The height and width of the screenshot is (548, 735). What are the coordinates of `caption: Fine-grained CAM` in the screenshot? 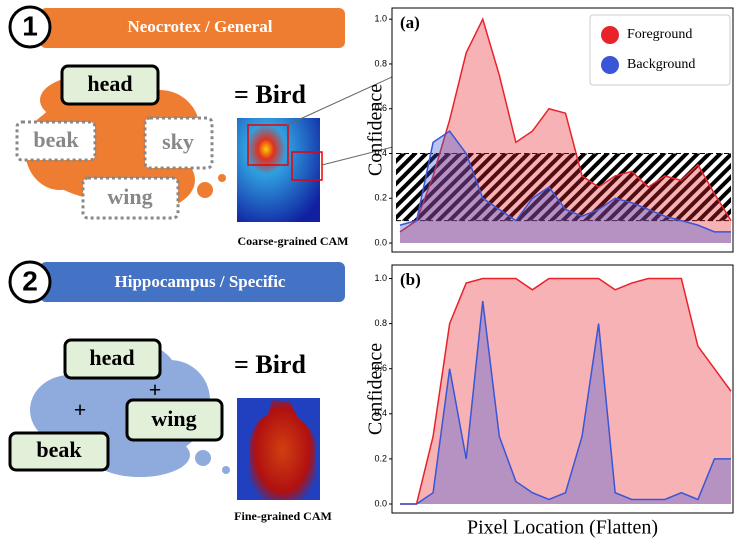 It's located at (283, 516).